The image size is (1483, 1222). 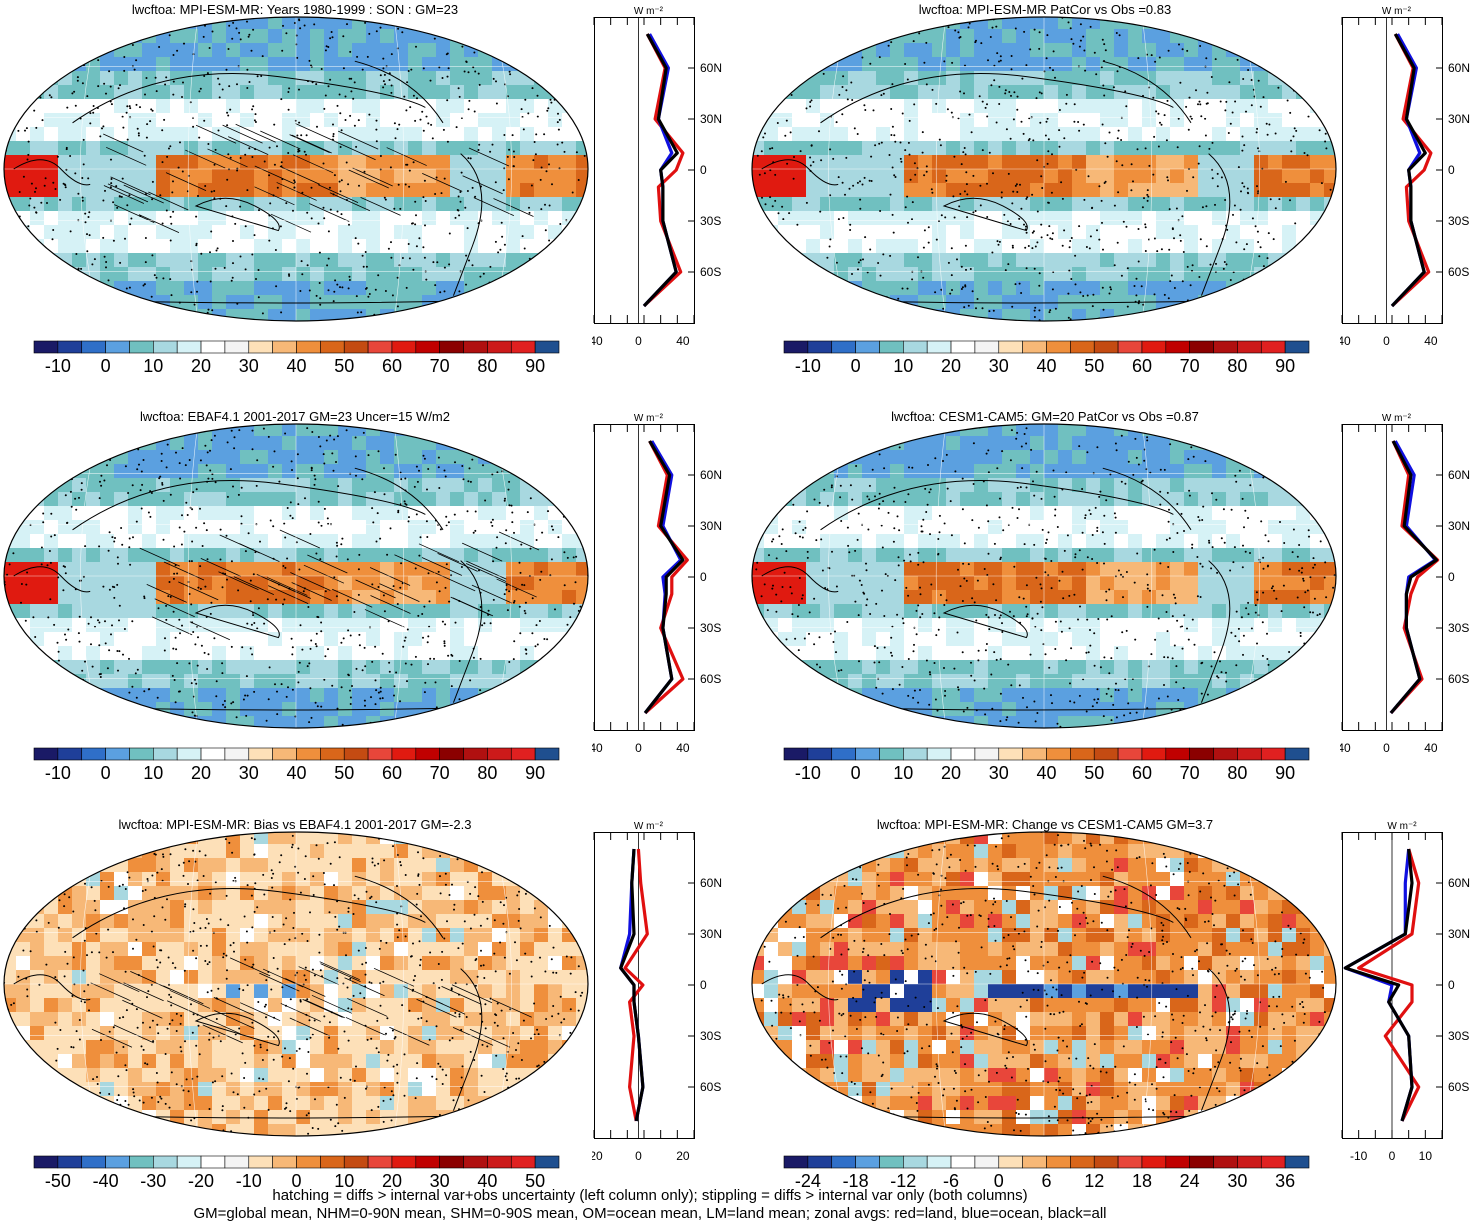 What do you see at coordinates (392, 366) in the screenshot?
I see `colorbar-tick-label: 60` at bounding box center [392, 366].